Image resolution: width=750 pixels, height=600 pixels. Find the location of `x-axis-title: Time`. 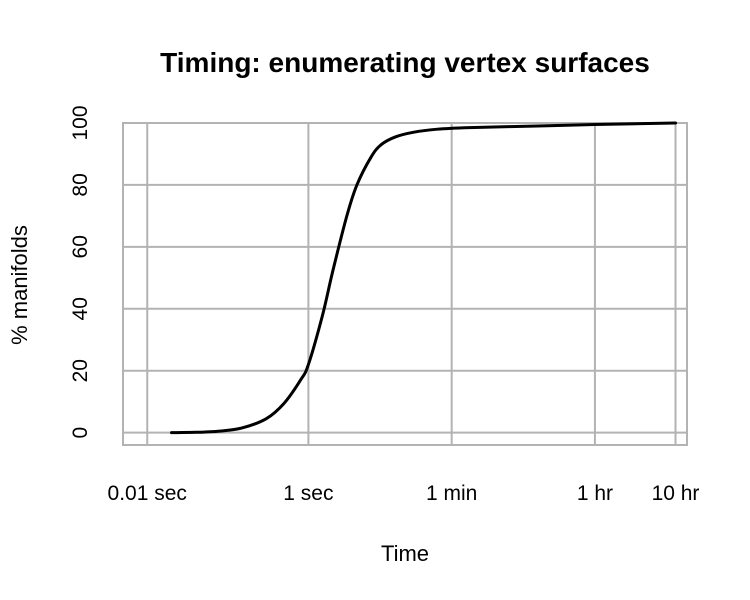

x-axis-title: Time is located at coordinates (405, 553).